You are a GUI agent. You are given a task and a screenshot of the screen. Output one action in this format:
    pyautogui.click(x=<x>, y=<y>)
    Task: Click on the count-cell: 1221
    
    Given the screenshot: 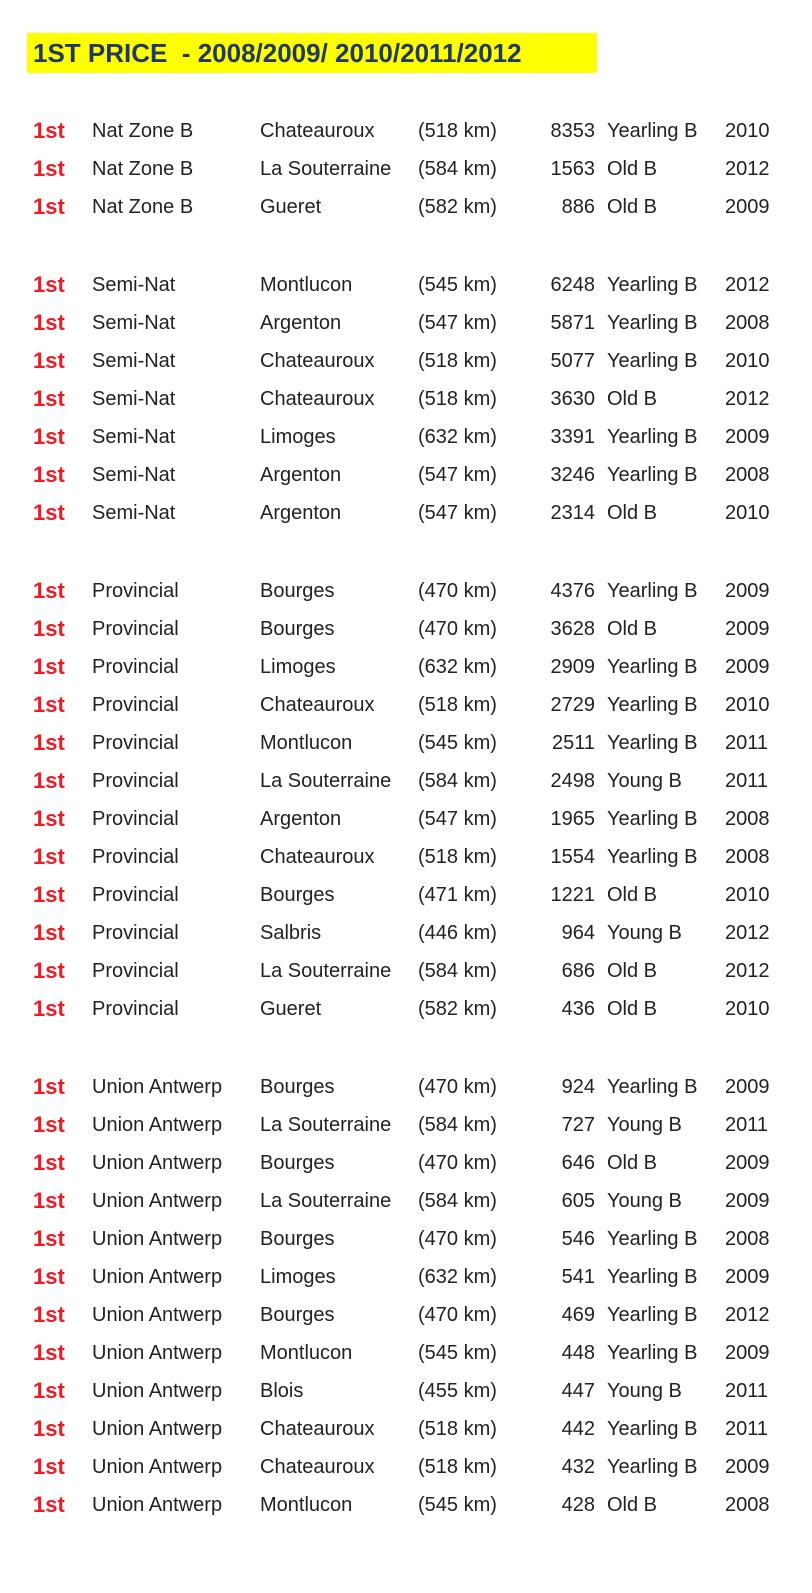 What is the action you would take?
    pyautogui.click(x=573, y=894)
    